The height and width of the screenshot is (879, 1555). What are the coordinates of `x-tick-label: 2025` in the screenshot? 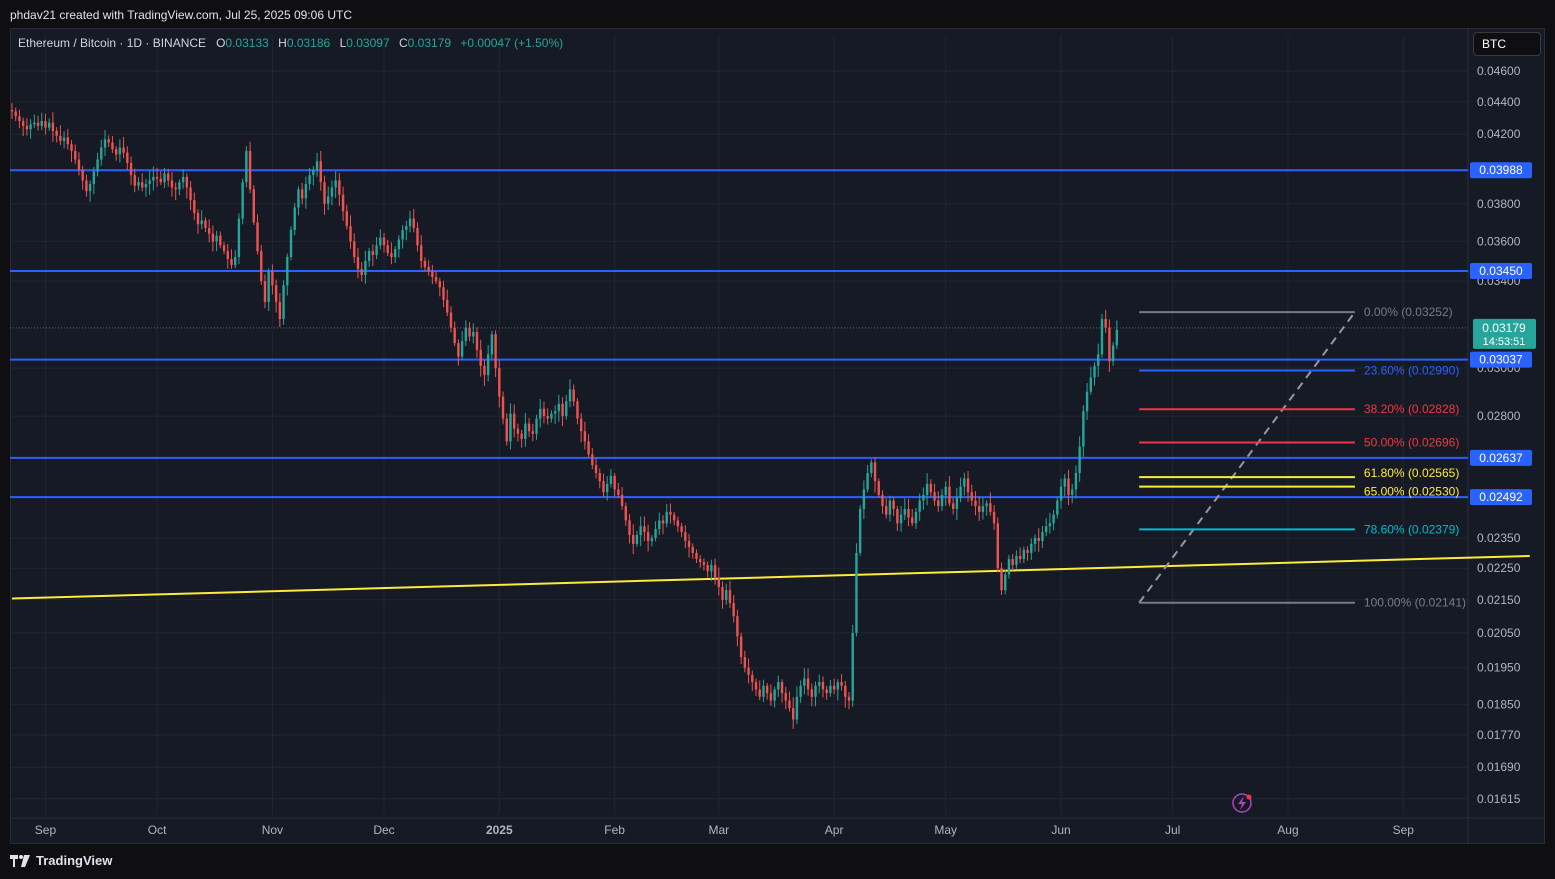 It's located at (499, 830).